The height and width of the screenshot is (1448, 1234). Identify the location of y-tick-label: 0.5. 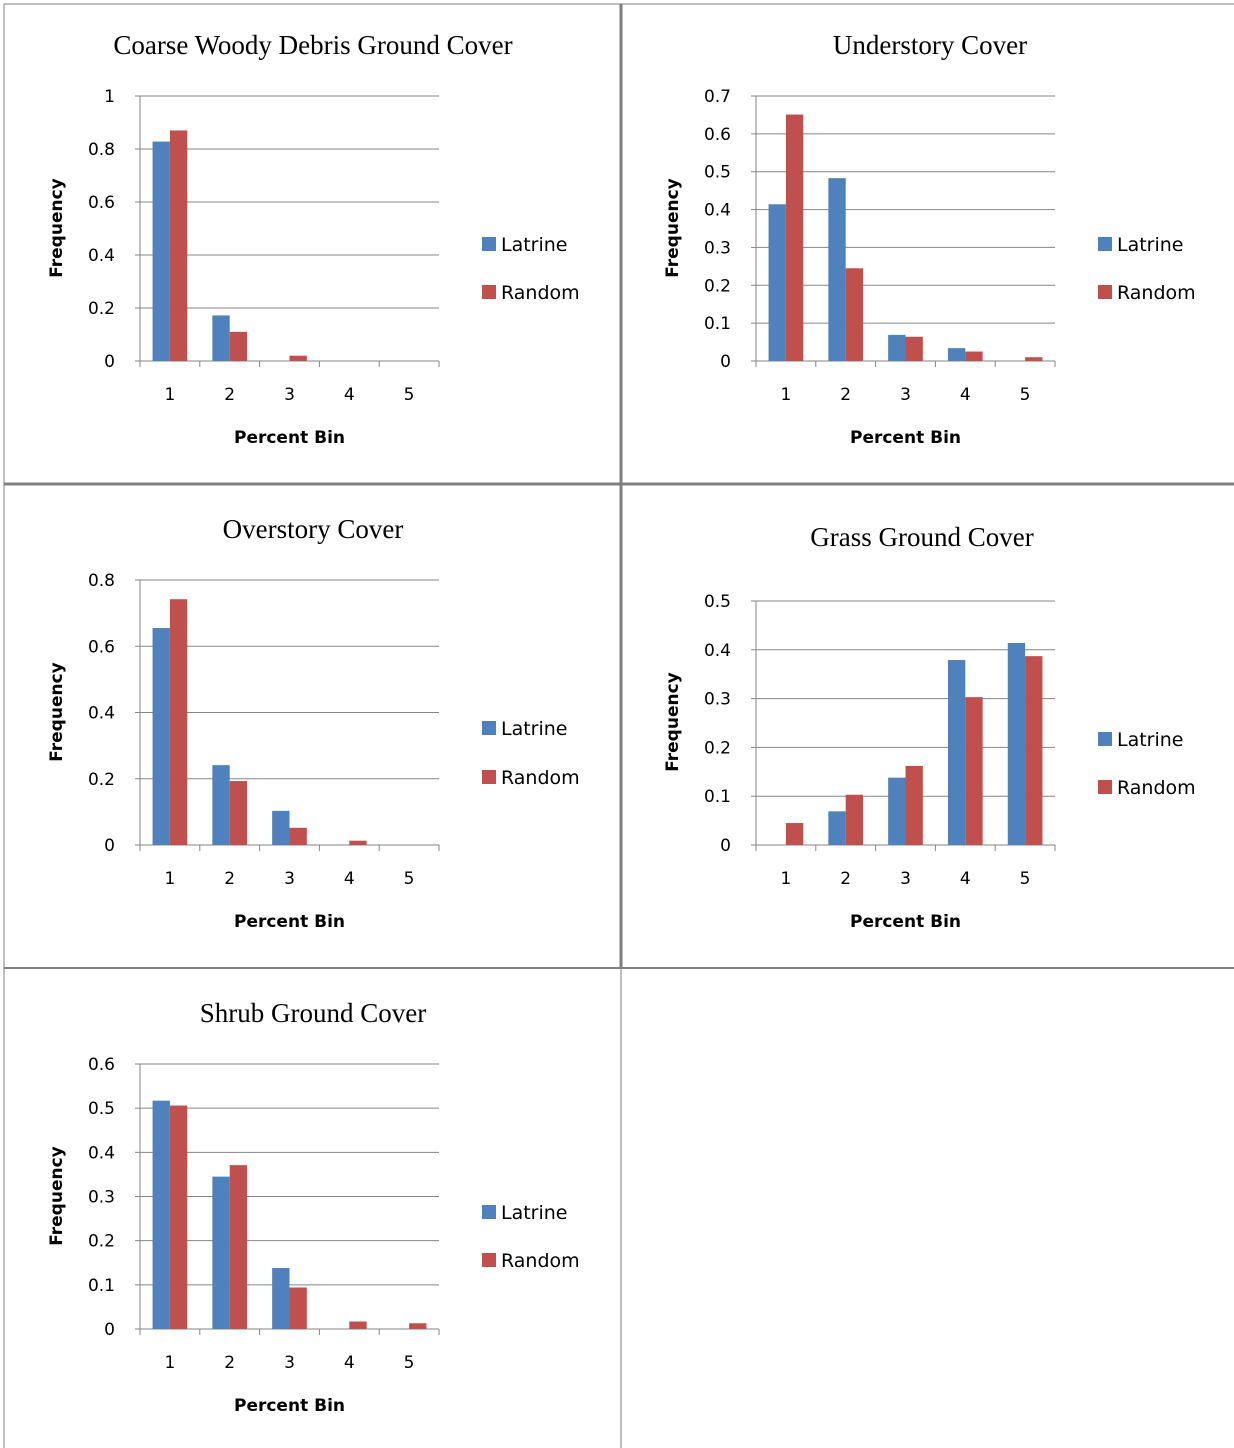
(101, 1109).